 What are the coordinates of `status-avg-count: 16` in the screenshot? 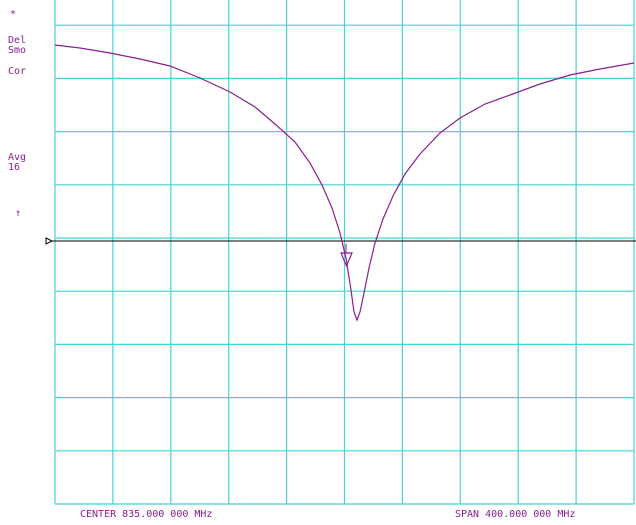 It's located at (14, 167).